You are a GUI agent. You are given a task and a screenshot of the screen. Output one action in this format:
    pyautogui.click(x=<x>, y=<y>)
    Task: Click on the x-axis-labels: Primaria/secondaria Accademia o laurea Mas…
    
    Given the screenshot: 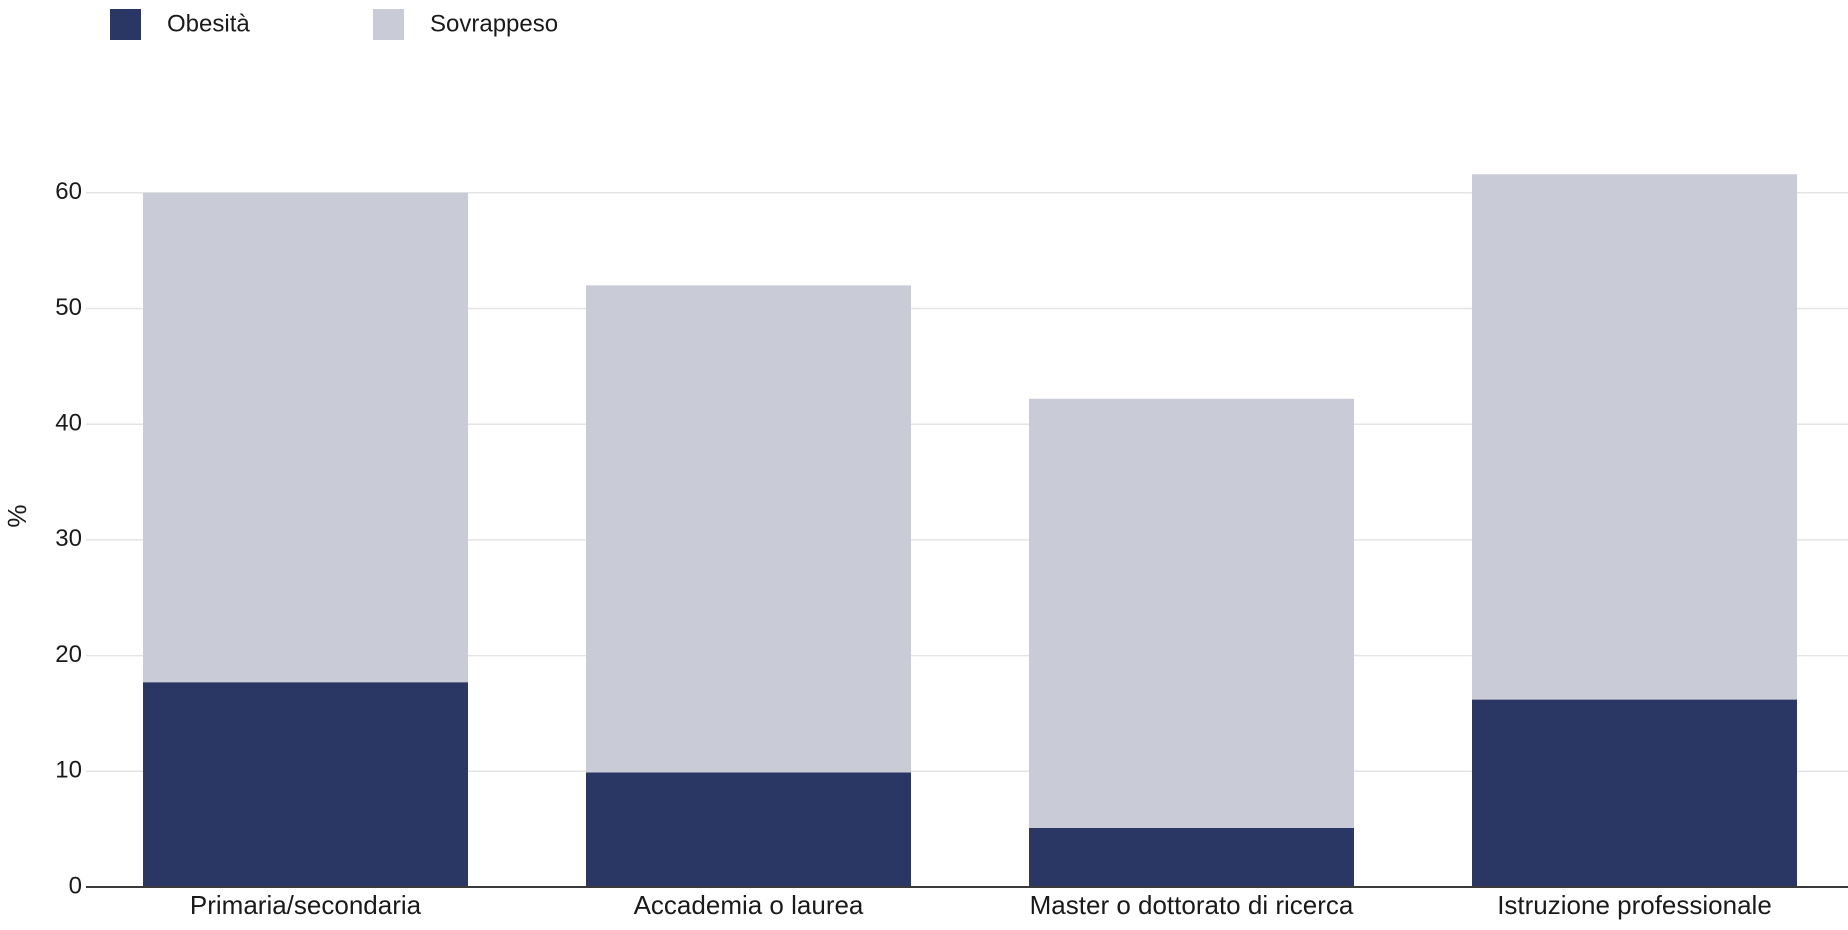 What is the action you would take?
    pyautogui.click(x=981, y=905)
    